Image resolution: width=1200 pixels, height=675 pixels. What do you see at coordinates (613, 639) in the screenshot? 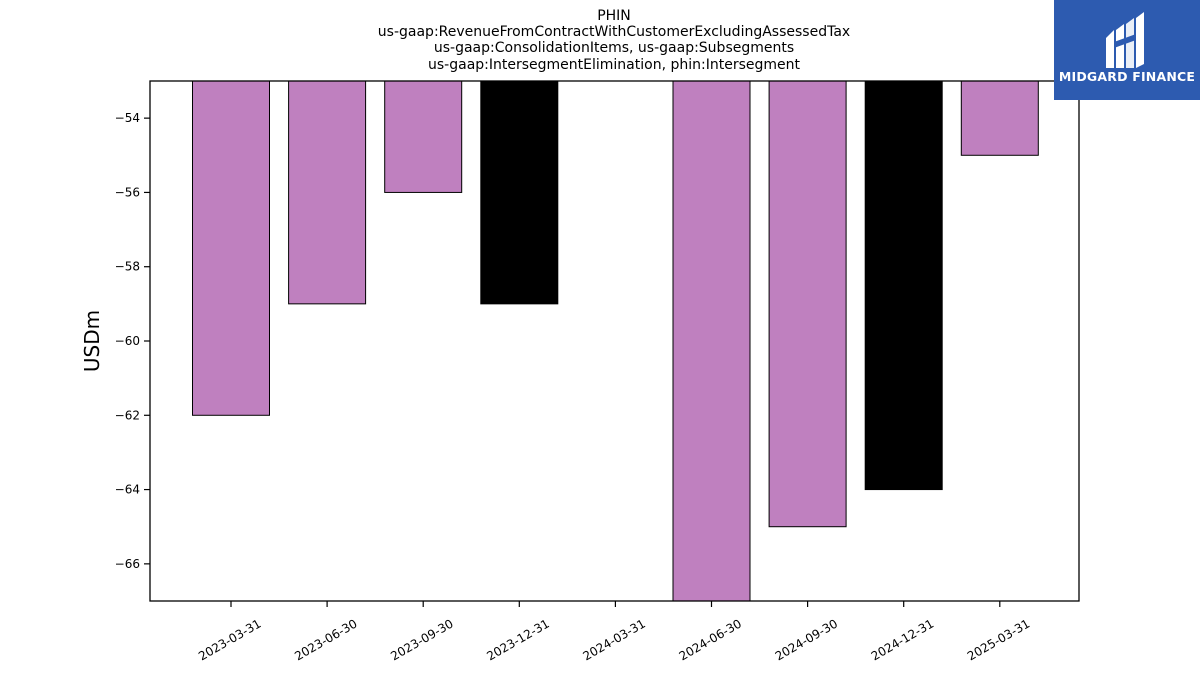
I see `x-tick-label: 2024-03-31` at bounding box center [613, 639].